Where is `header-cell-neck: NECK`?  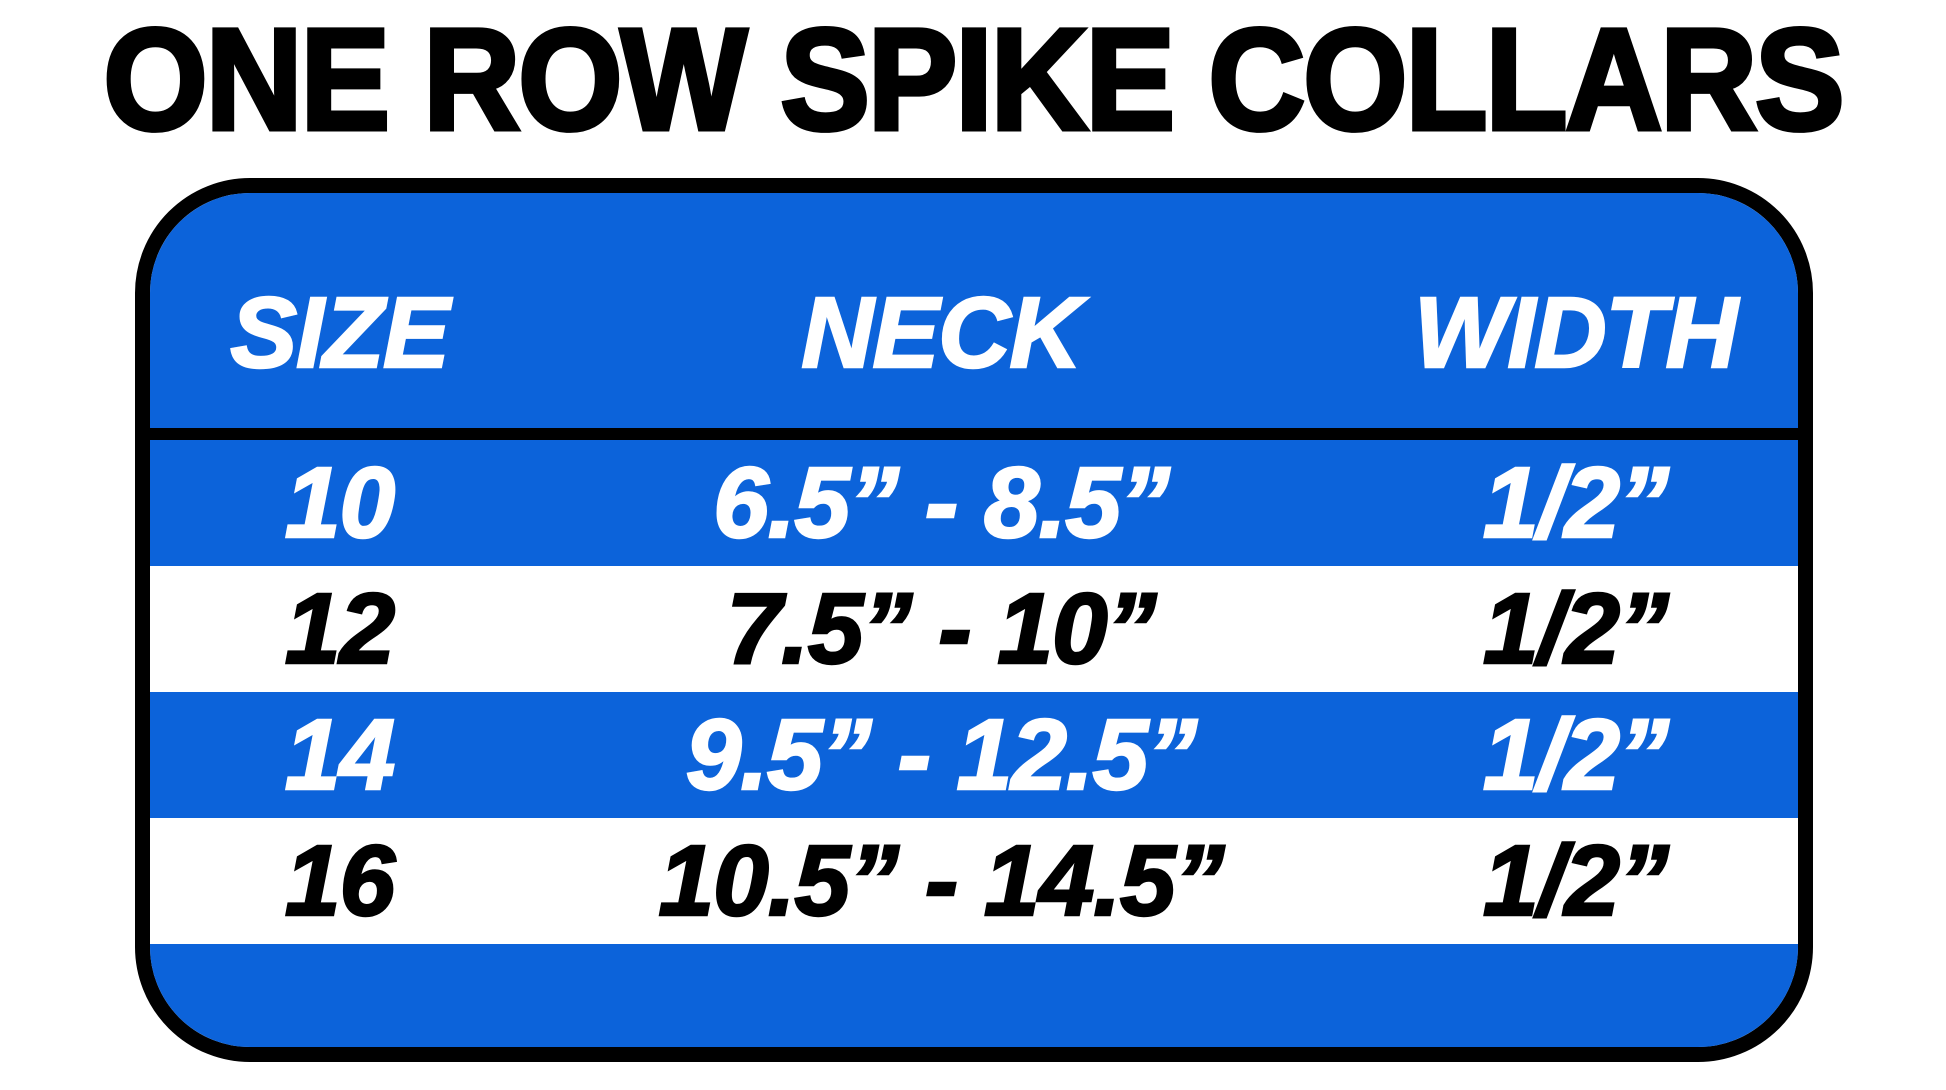
header-cell-neck: NECK is located at coordinates (941, 333).